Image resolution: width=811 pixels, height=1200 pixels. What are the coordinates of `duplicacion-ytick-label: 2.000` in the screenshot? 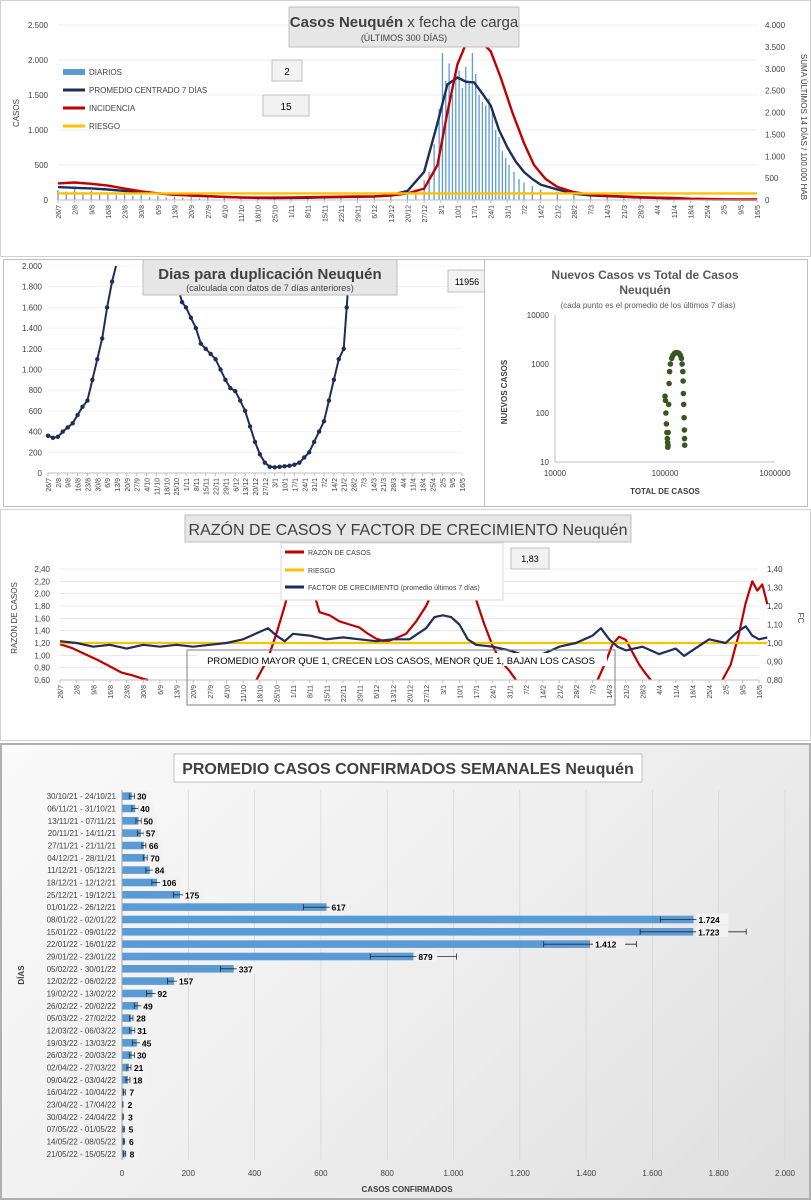 It's located at (32, 266).